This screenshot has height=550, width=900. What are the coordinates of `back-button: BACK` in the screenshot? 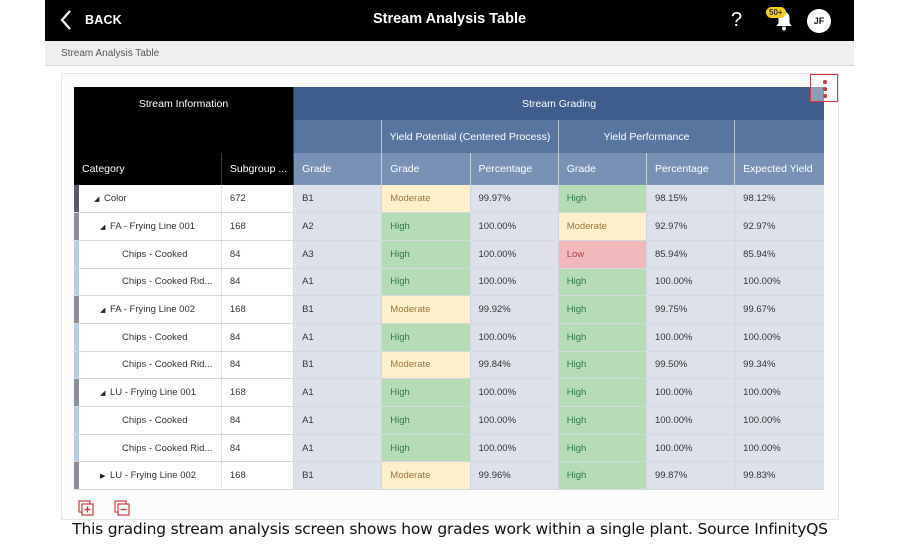 It's located at (90, 20).